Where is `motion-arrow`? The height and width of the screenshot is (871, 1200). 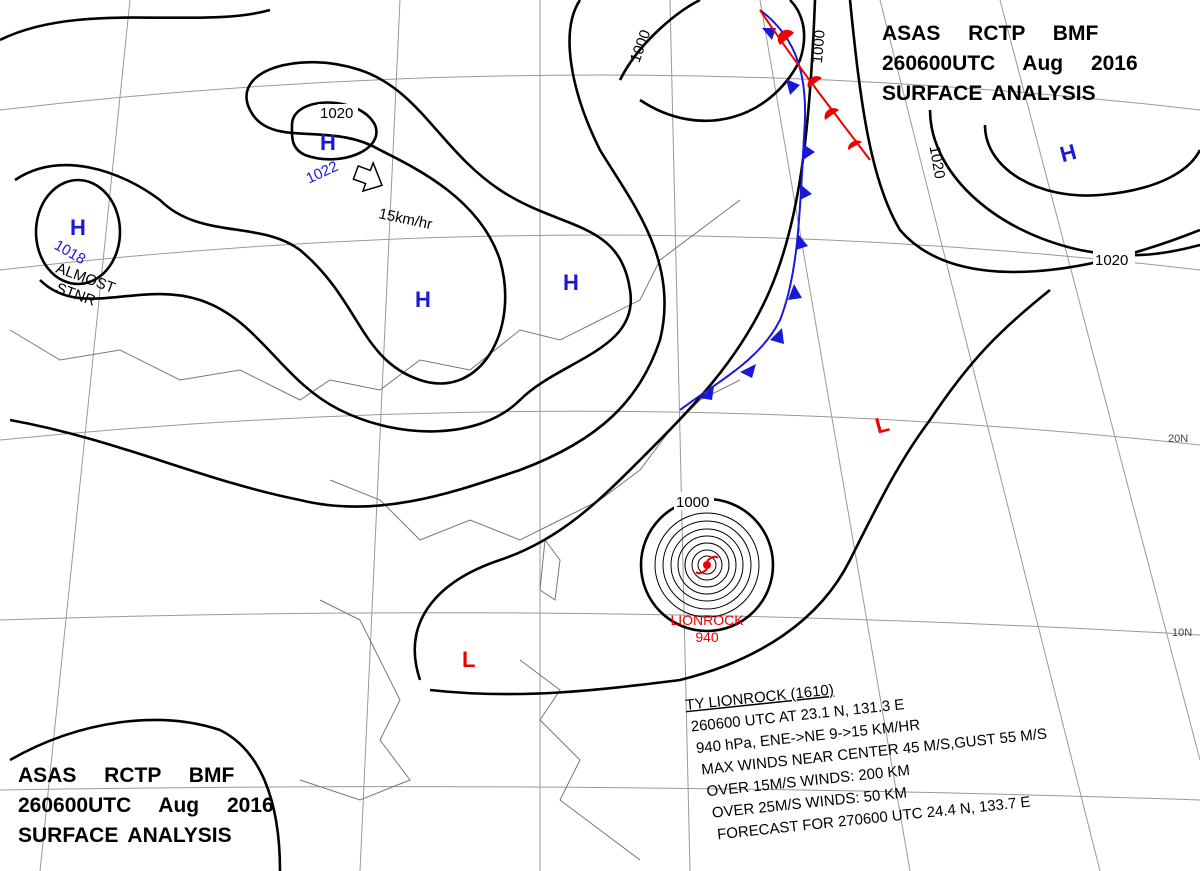
motion-arrow is located at coordinates (368, 176).